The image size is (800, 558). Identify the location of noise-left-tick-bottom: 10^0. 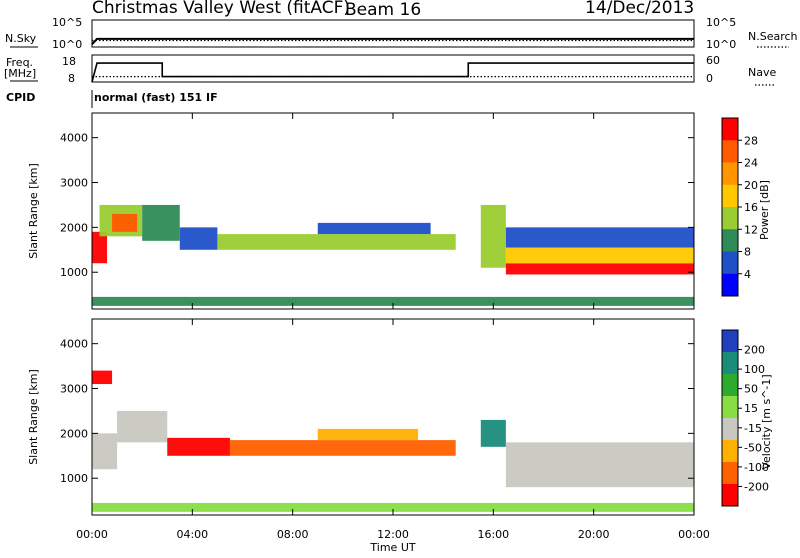
(67, 44).